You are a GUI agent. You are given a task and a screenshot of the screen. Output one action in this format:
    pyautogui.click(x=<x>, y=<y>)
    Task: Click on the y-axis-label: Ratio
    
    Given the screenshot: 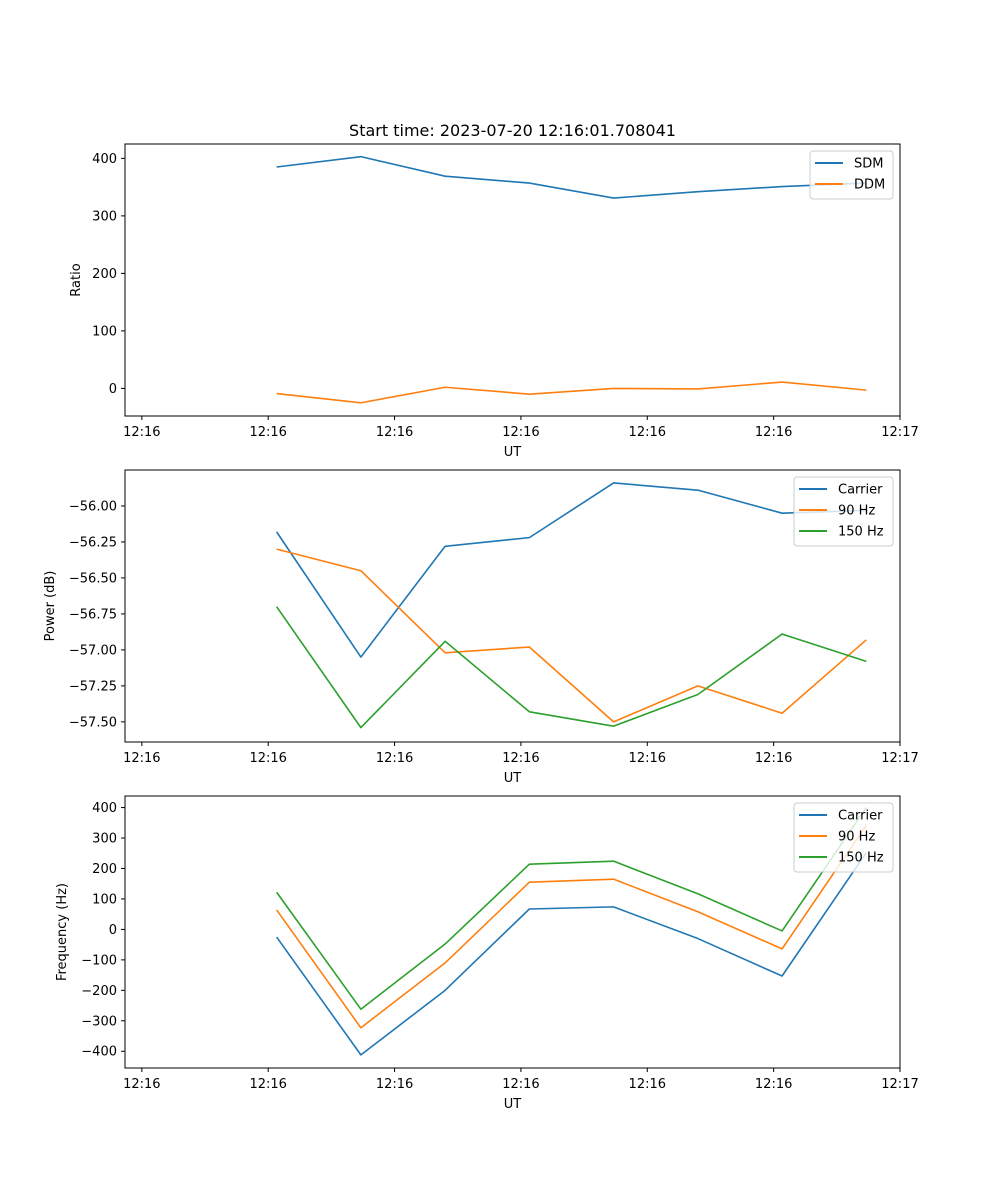 What is the action you would take?
    pyautogui.click(x=76, y=279)
    